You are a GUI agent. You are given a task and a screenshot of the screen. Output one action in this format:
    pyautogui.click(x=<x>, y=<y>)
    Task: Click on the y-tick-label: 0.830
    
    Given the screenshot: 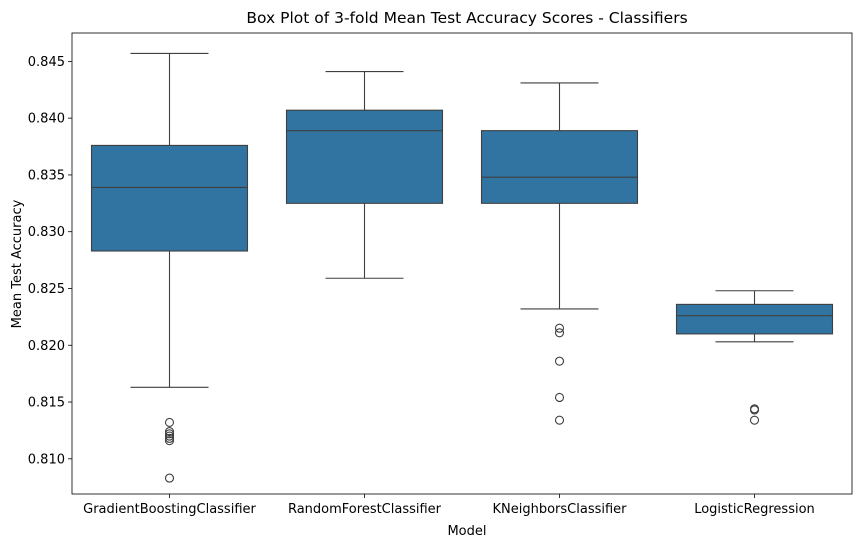 What is the action you would take?
    pyautogui.click(x=46, y=232)
    